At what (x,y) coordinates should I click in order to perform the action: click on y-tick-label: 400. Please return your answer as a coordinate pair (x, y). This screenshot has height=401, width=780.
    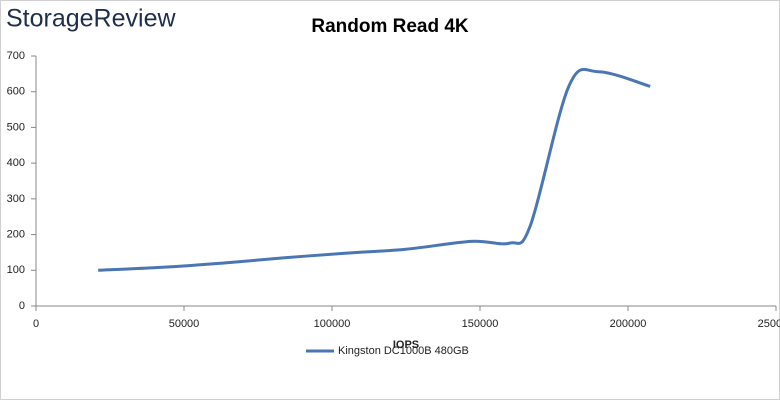
    Looking at the image, I should click on (16, 163).